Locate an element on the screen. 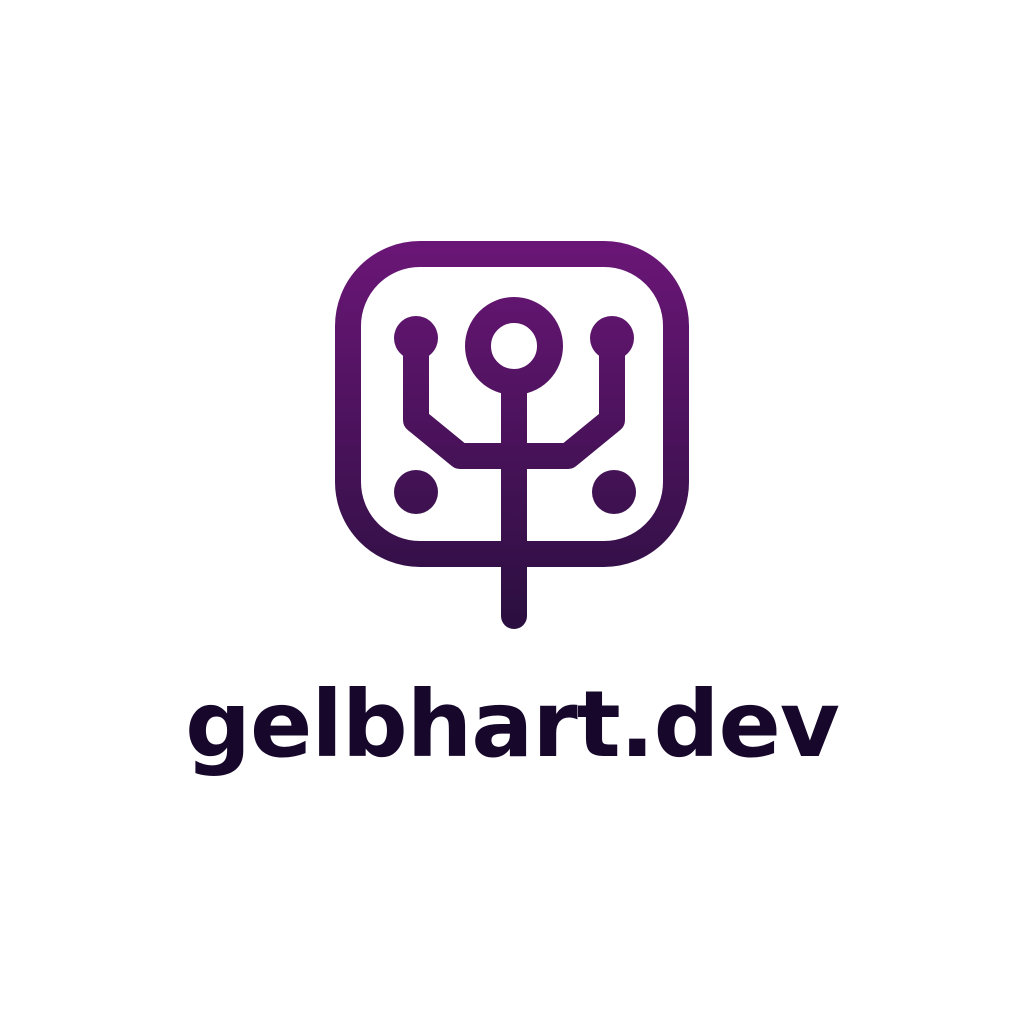  left-branch-trace is located at coordinates (465, 401).